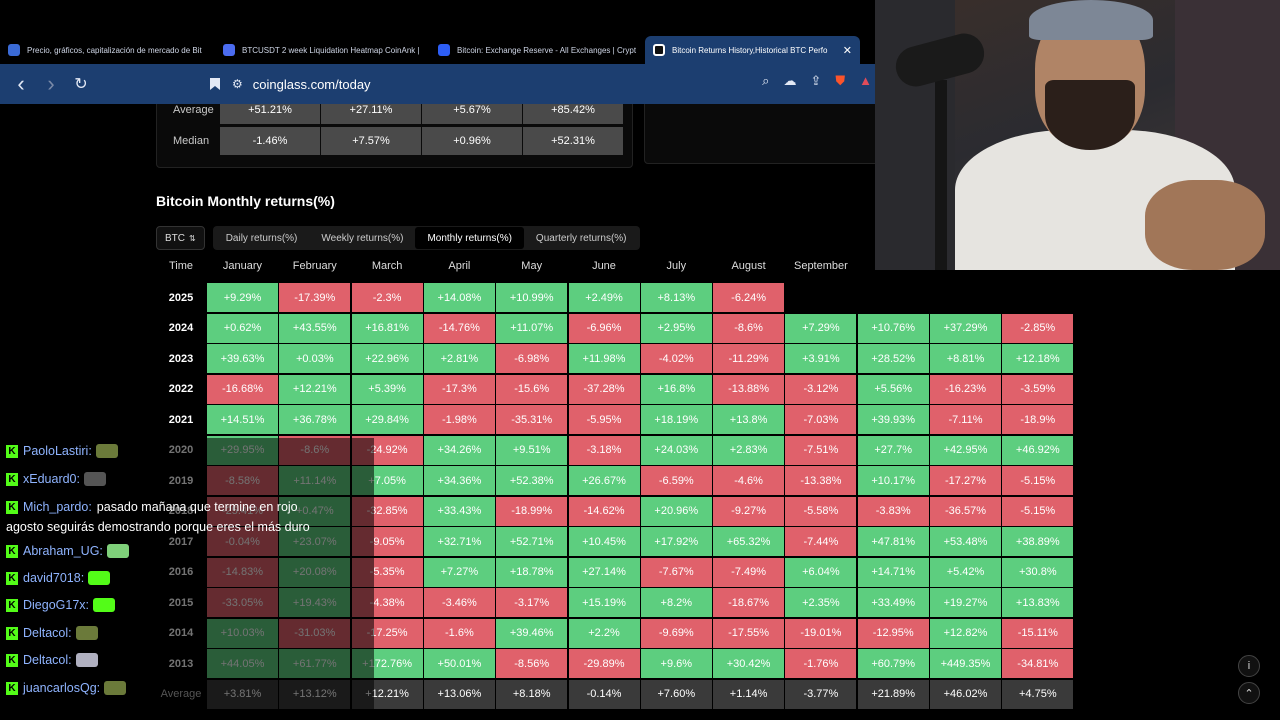 The image size is (1280, 720). Describe the element at coordinates (1038, 389) in the screenshot. I see `return-cell: -3.59%` at that location.